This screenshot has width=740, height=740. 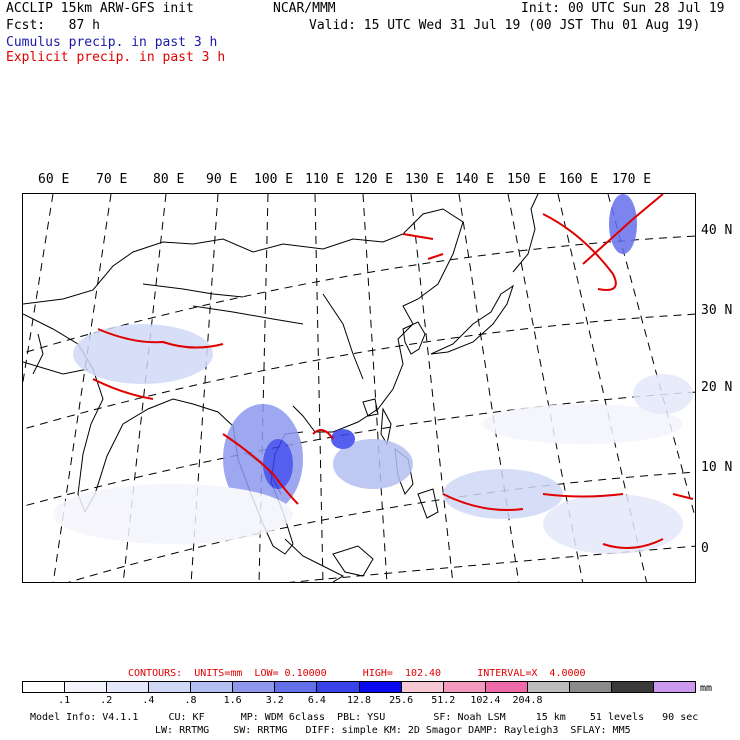 What do you see at coordinates (706, 688) in the screenshot?
I see `colorbar-unit: mm` at bounding box center [706, 688].